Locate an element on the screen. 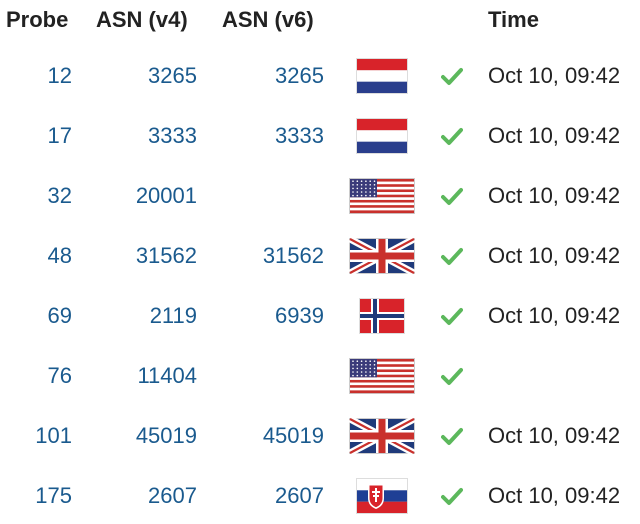  no-flag is located at coordinates (382, 316).